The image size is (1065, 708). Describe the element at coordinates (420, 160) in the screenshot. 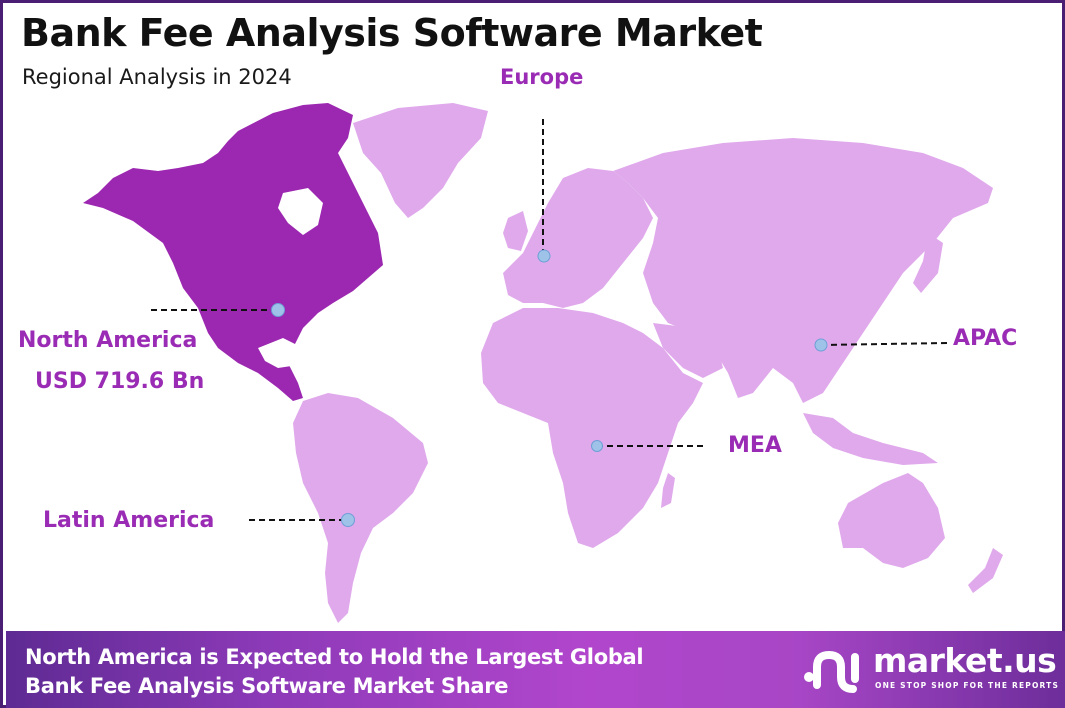

I see `greenland-shape` at that location.